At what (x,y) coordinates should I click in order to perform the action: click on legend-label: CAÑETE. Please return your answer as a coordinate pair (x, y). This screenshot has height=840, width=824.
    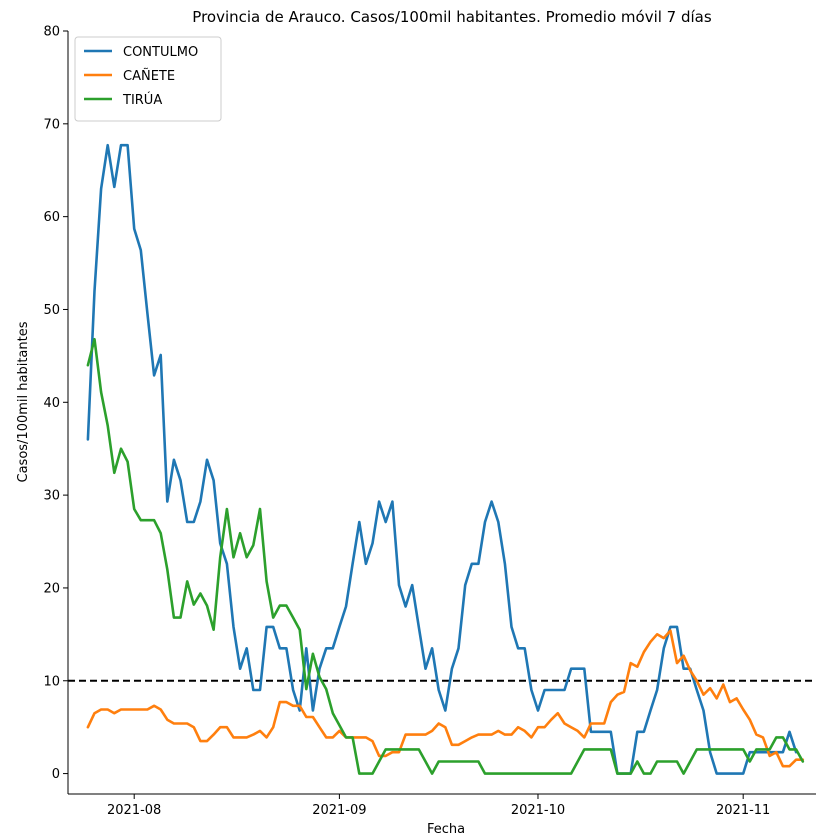
    Looking at the image, I should click on (149, 76).